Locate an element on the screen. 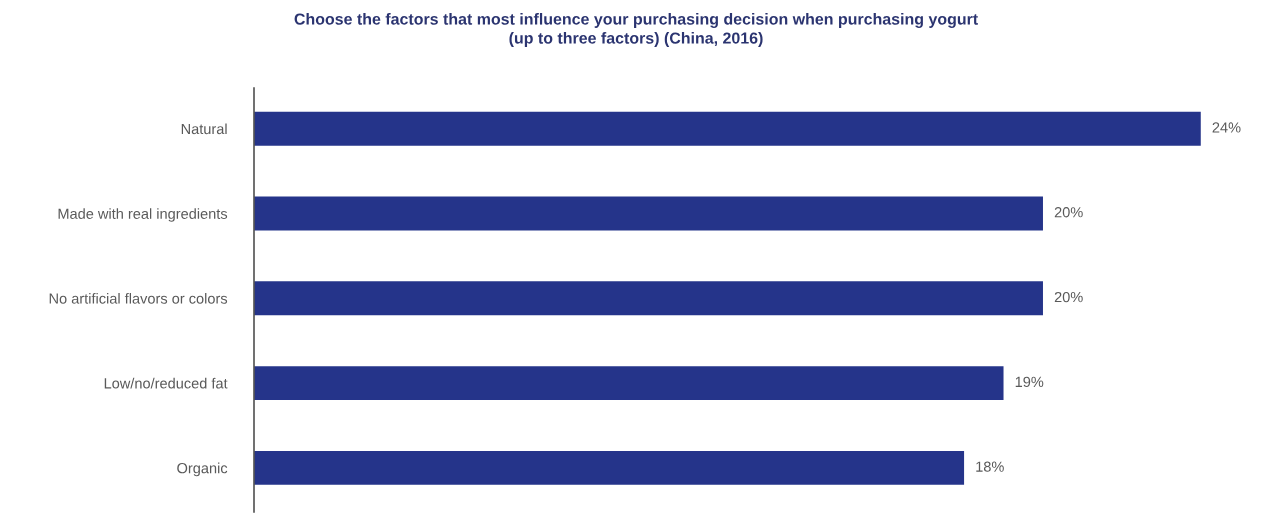 The image size is (1280, 528). y-tick-label: No artificial flavors or colors is located at coordinates (138, 298).